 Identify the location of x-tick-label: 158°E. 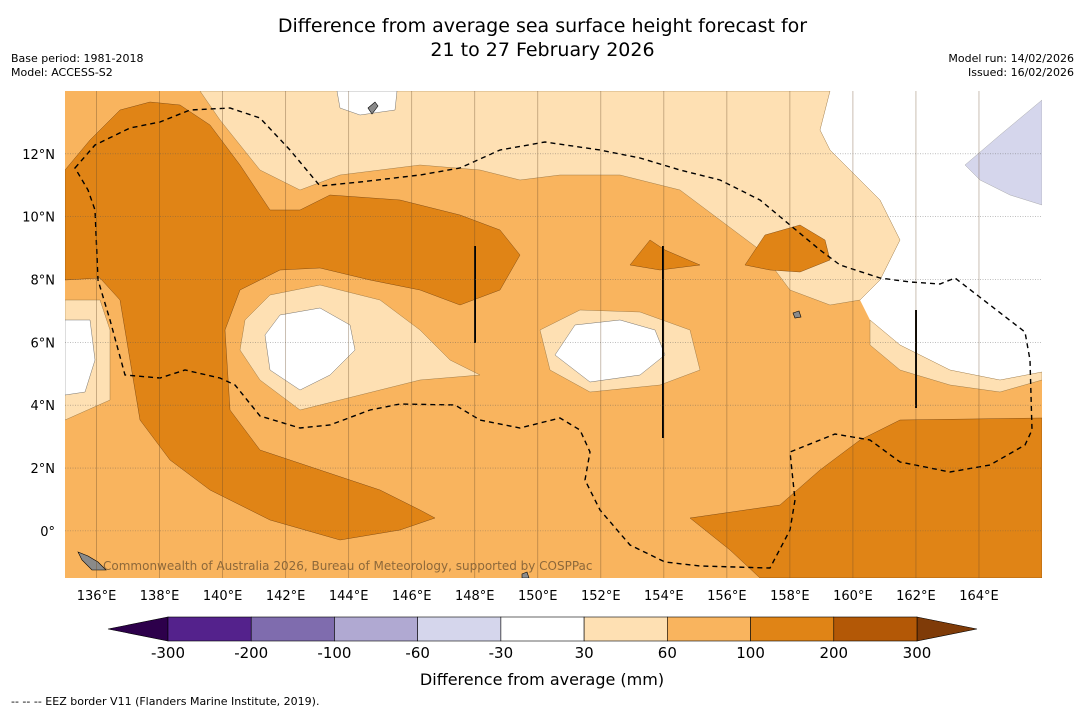
(790, 596).